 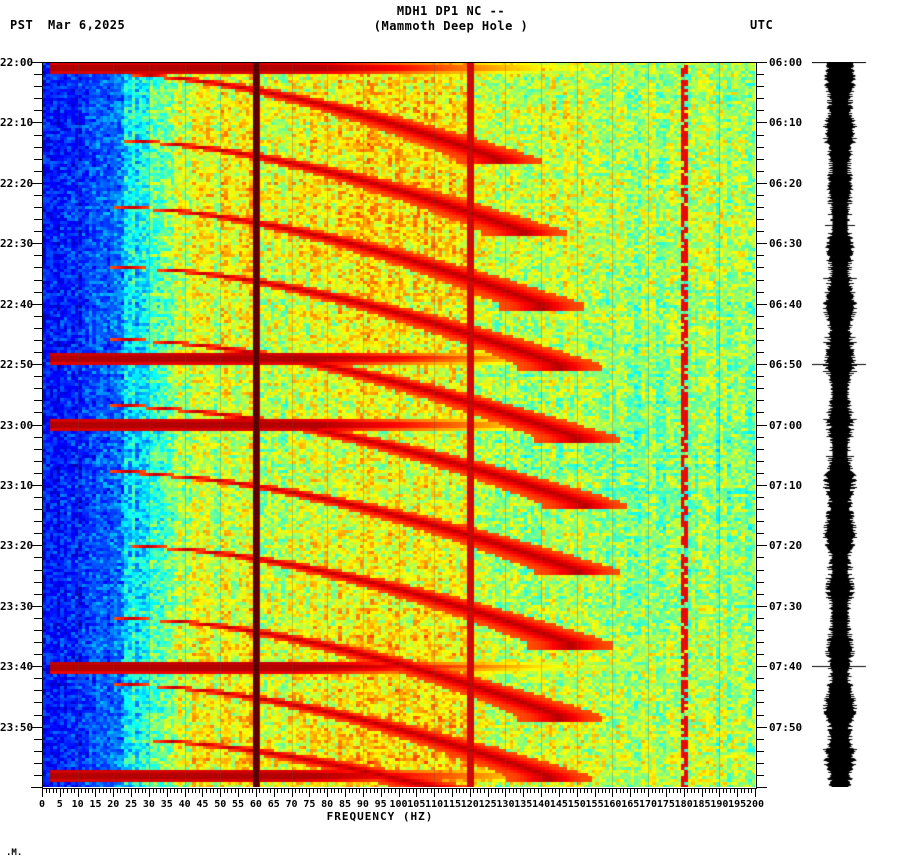 What do you see at coordinates (380, 804) in the screenshot?
I see `x-tick-label: 95` at bounding box center [380, 804].